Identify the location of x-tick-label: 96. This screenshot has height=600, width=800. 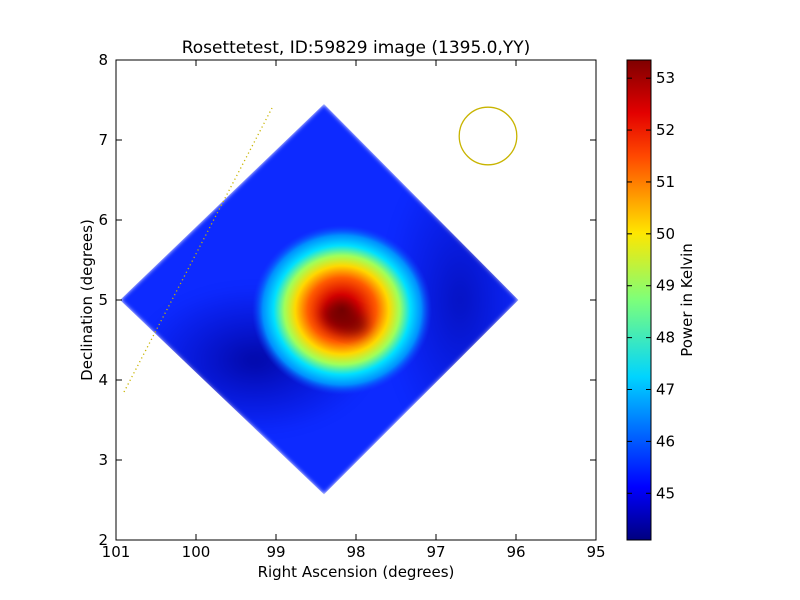
(515, 552).